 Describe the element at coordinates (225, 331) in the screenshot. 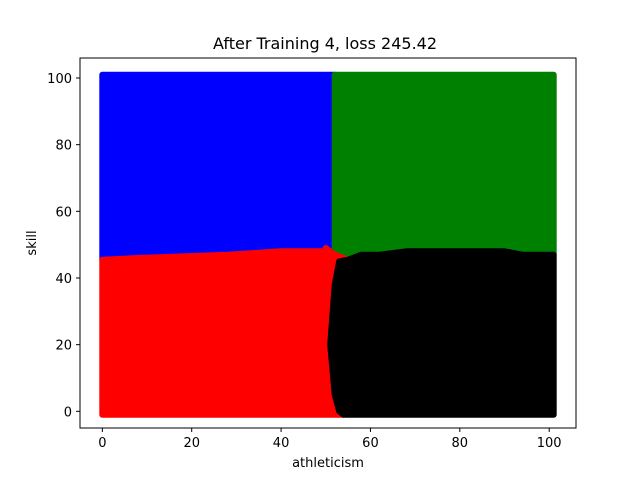

I see `series-region-lower-left` at that location.